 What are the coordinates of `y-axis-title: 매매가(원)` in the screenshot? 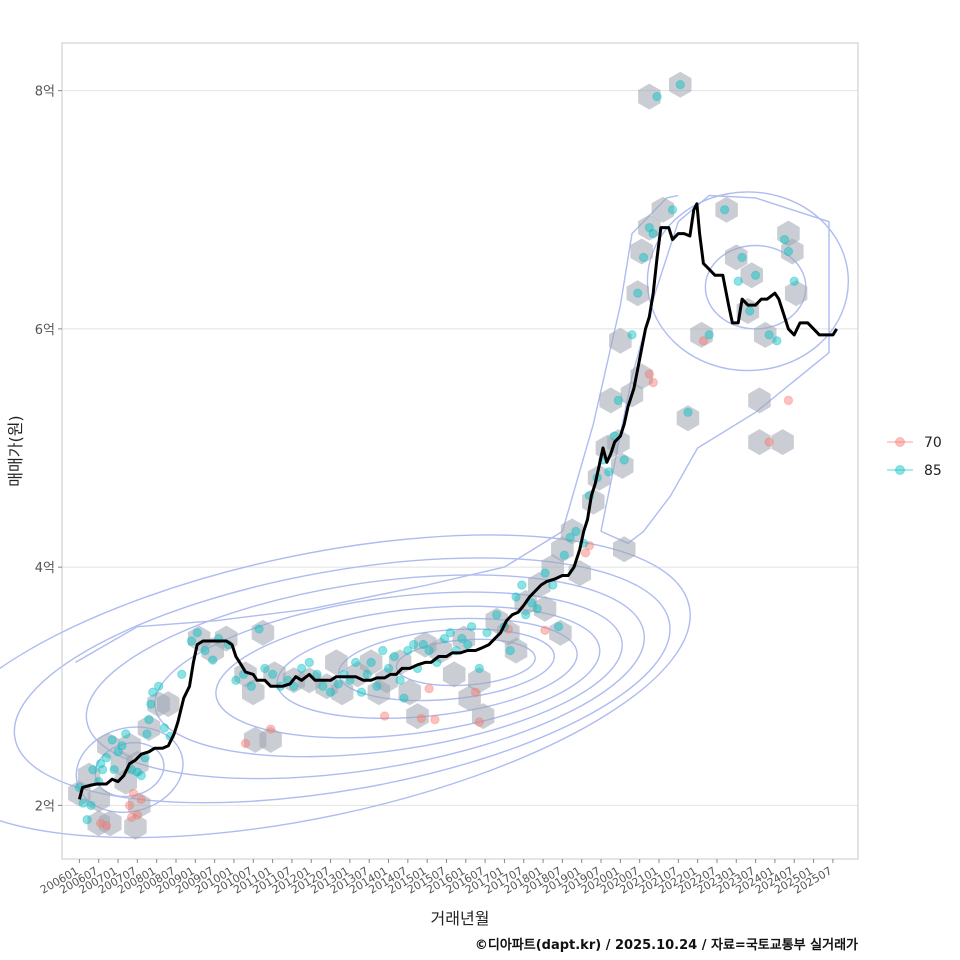 It's located at (15, 450).